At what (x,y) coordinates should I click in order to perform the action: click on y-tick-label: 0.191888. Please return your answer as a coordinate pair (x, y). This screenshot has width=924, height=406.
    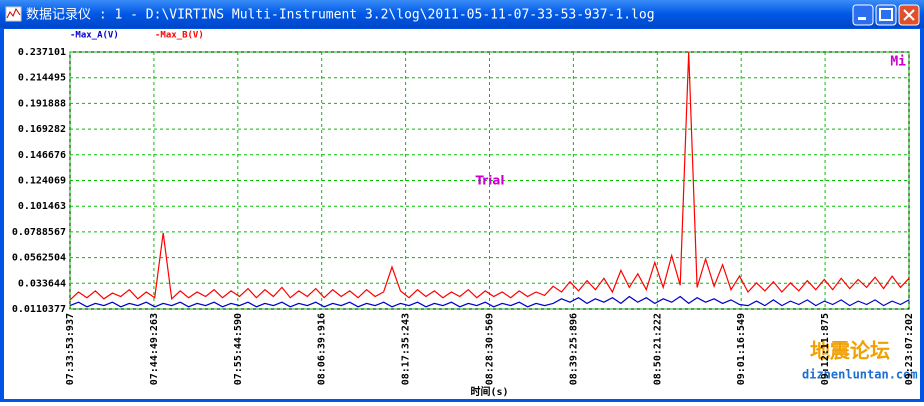
    Looking at the image, I should click on (42, 103).